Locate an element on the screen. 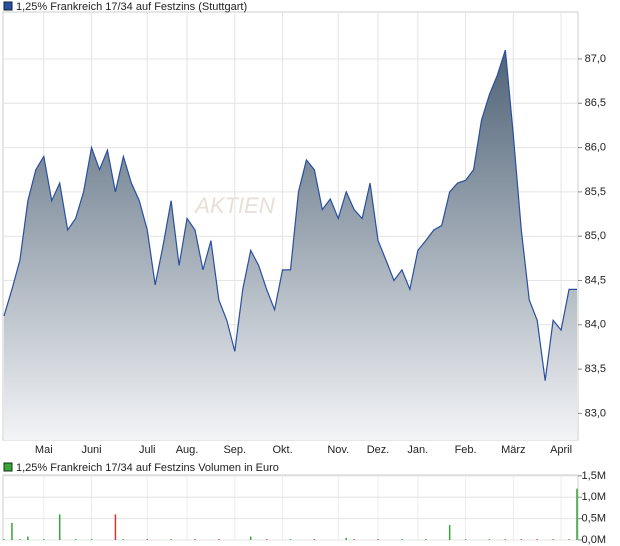  y-tick-label: 85,5 is located at coordinates (595, 192).